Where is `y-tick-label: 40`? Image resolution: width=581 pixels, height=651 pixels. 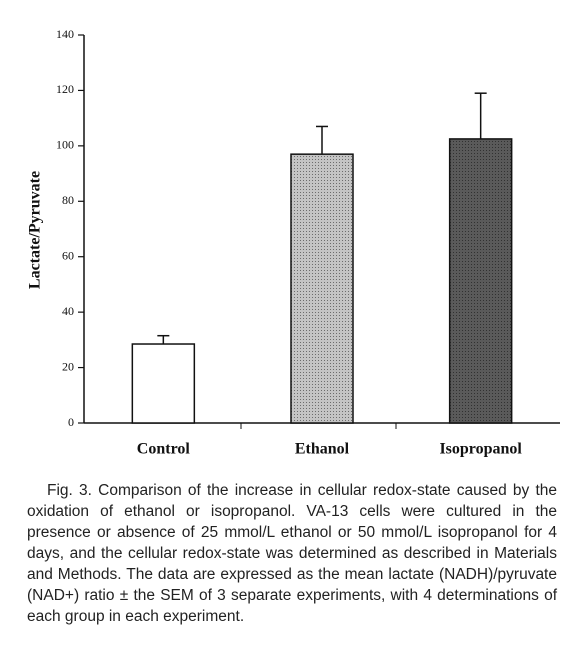
y-tick-label: 40 is located at coordinates (68, 311).